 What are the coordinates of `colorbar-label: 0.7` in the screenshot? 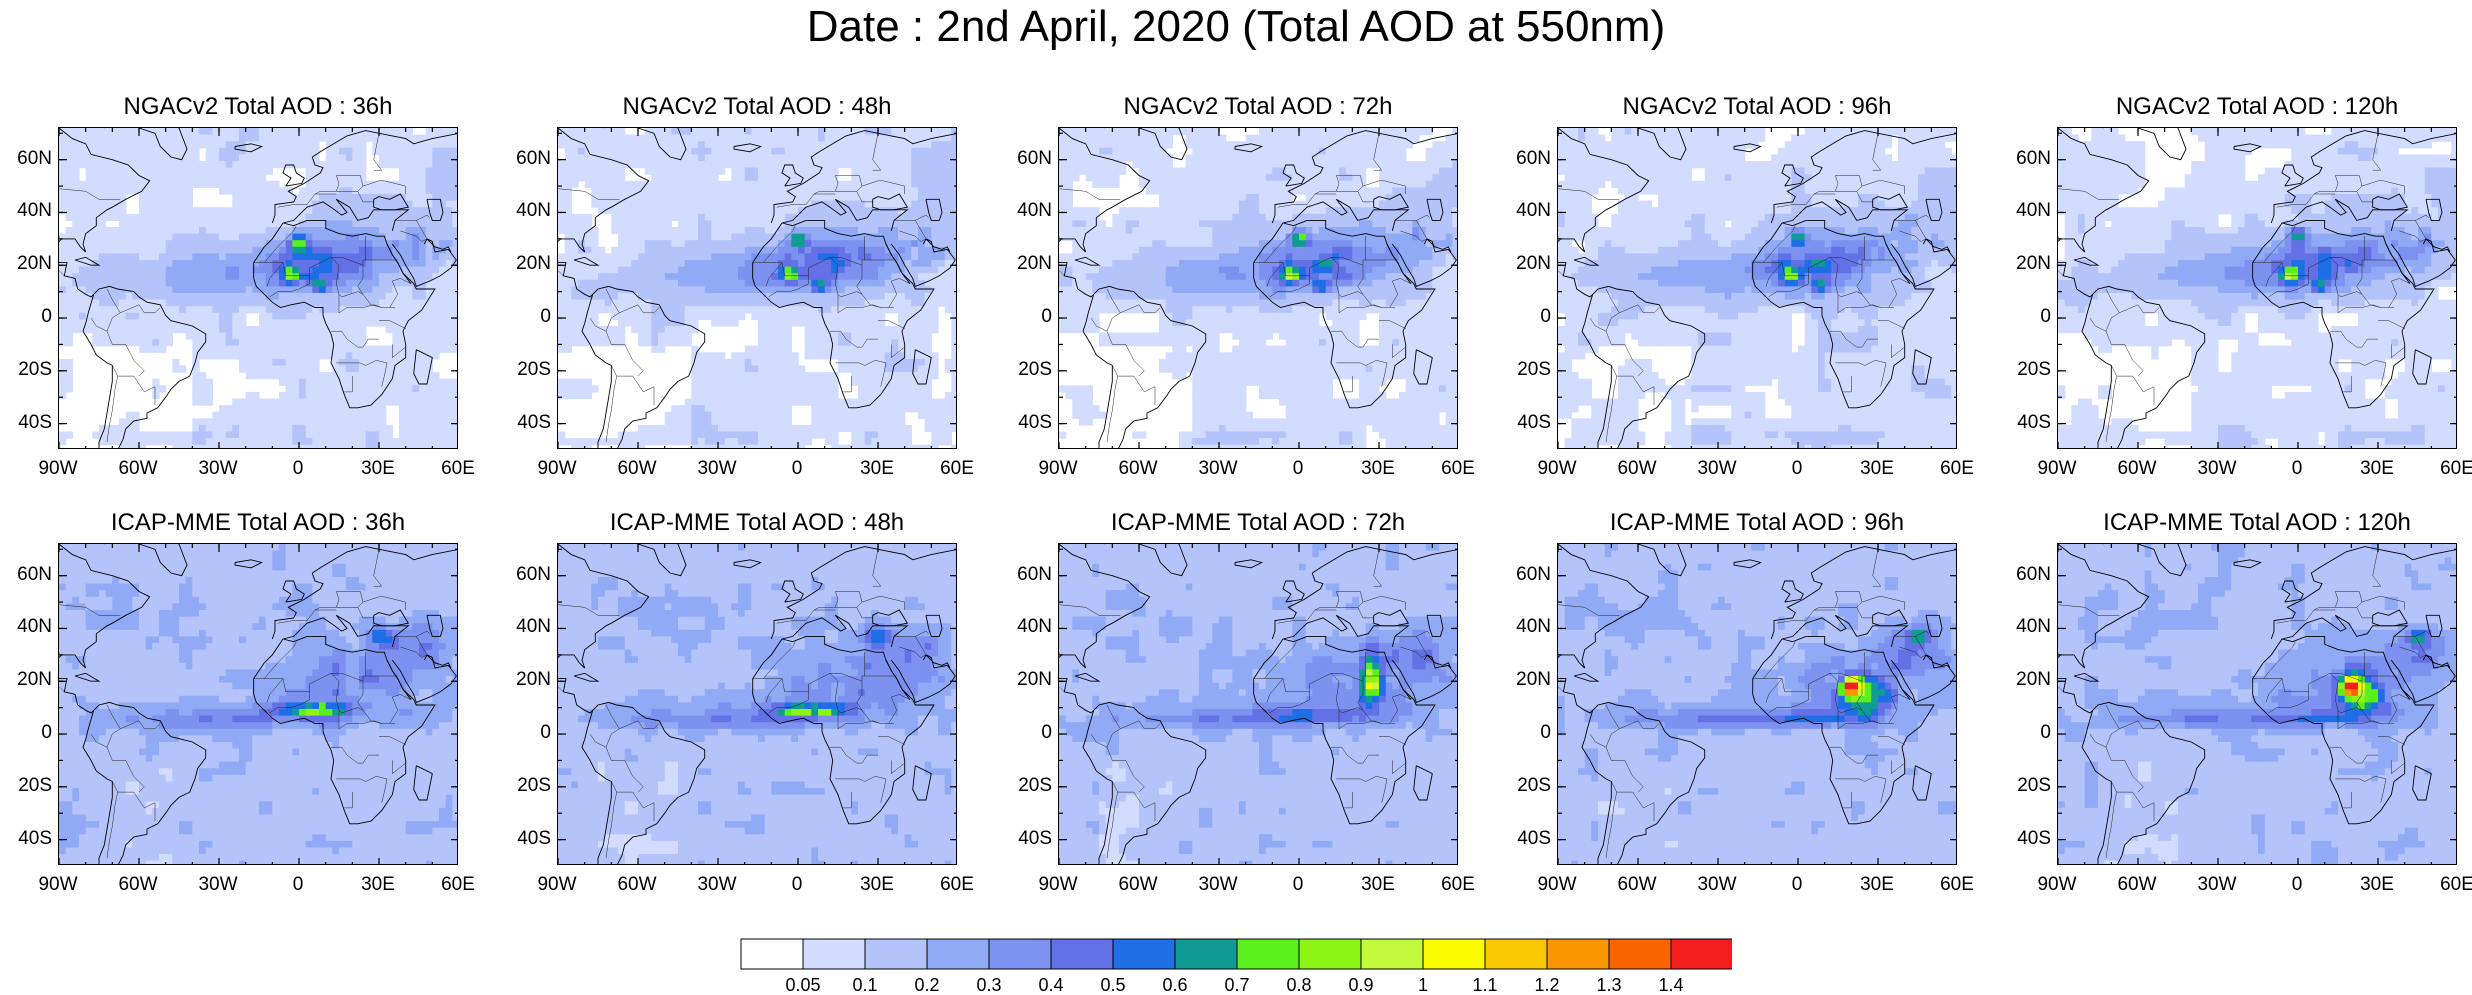 It's located at (1237, 985).